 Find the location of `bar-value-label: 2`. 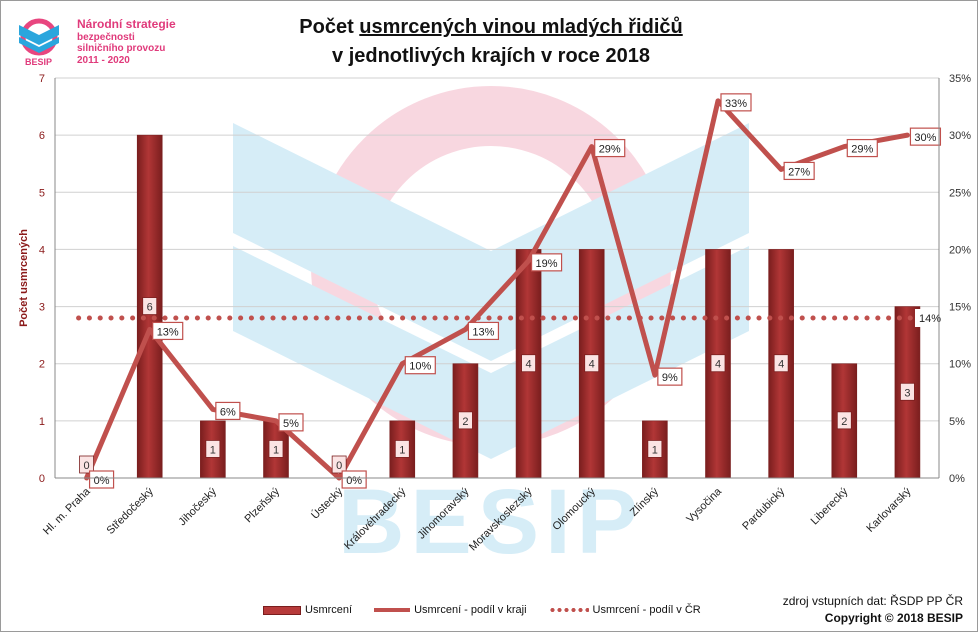

bar-value-label: 2 is located at coordinates (844, 420).